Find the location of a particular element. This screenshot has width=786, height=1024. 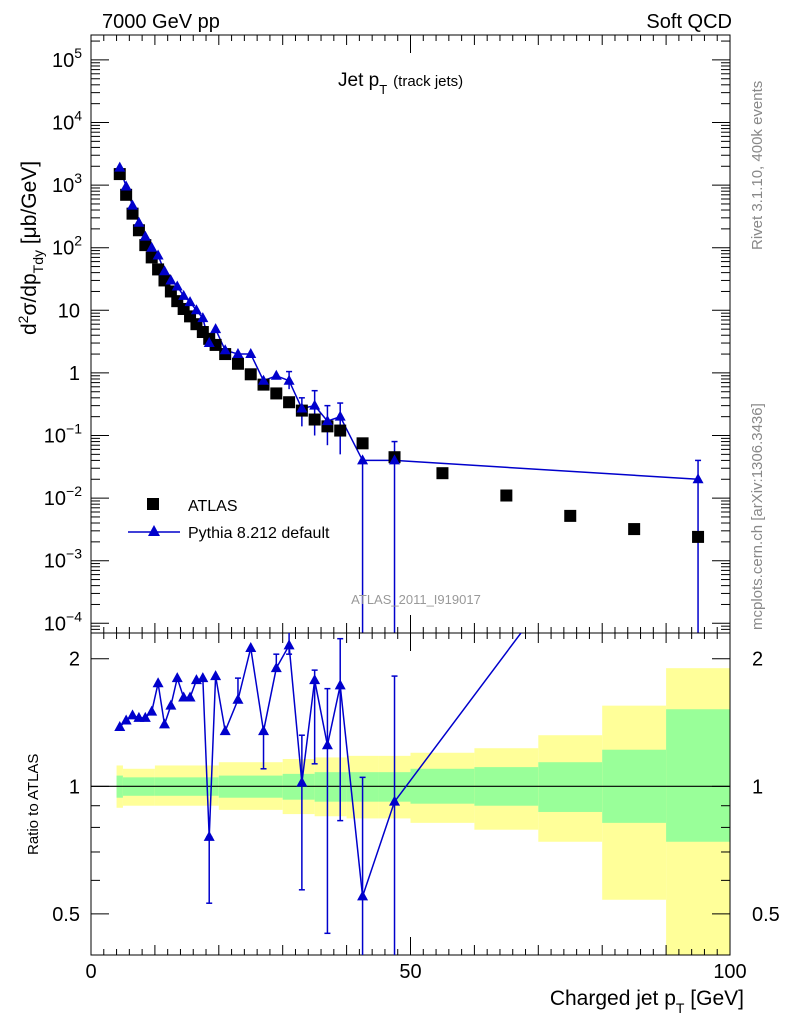

y-tick-label: 10³ is located at coordinates (67, 183).